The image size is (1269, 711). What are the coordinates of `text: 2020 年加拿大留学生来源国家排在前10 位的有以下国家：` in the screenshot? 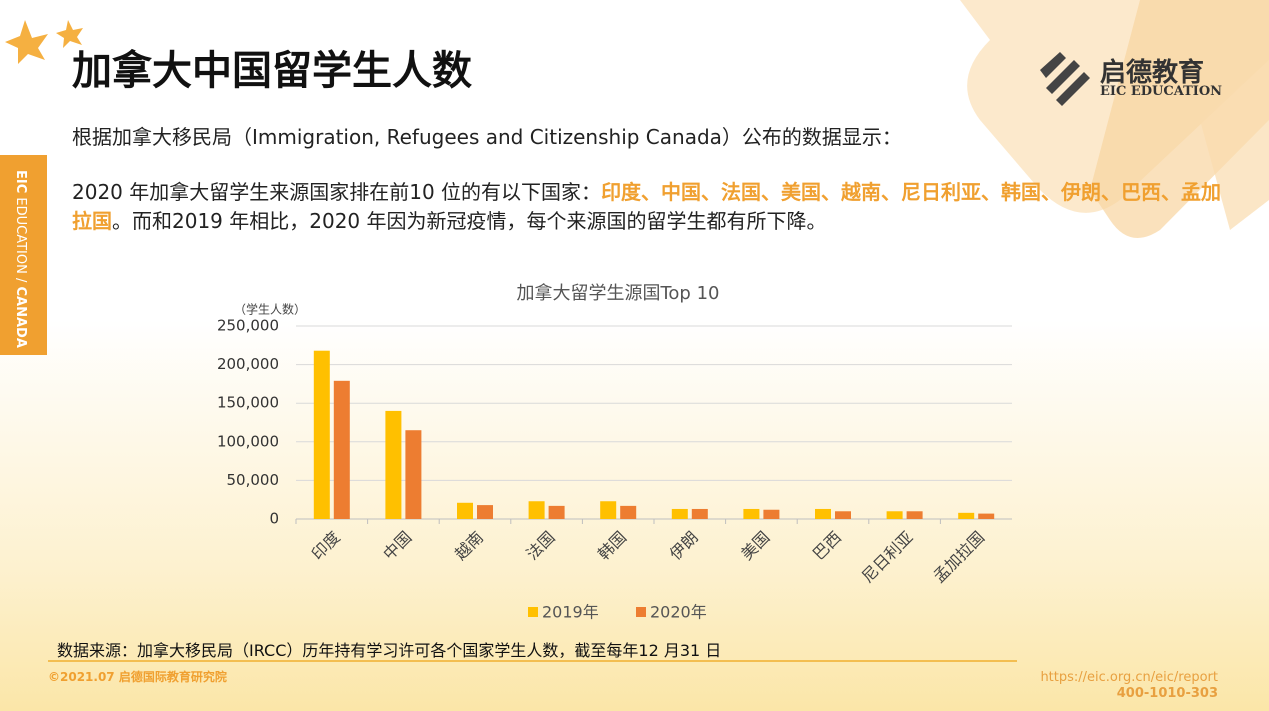 It's located at (337, 192).